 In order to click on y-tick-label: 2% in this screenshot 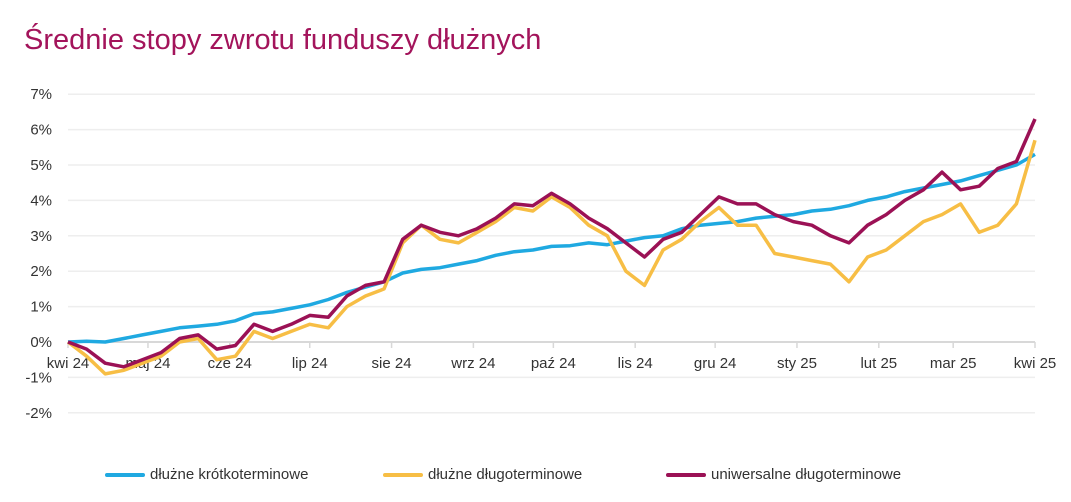, I will do `click(41, 271)`.